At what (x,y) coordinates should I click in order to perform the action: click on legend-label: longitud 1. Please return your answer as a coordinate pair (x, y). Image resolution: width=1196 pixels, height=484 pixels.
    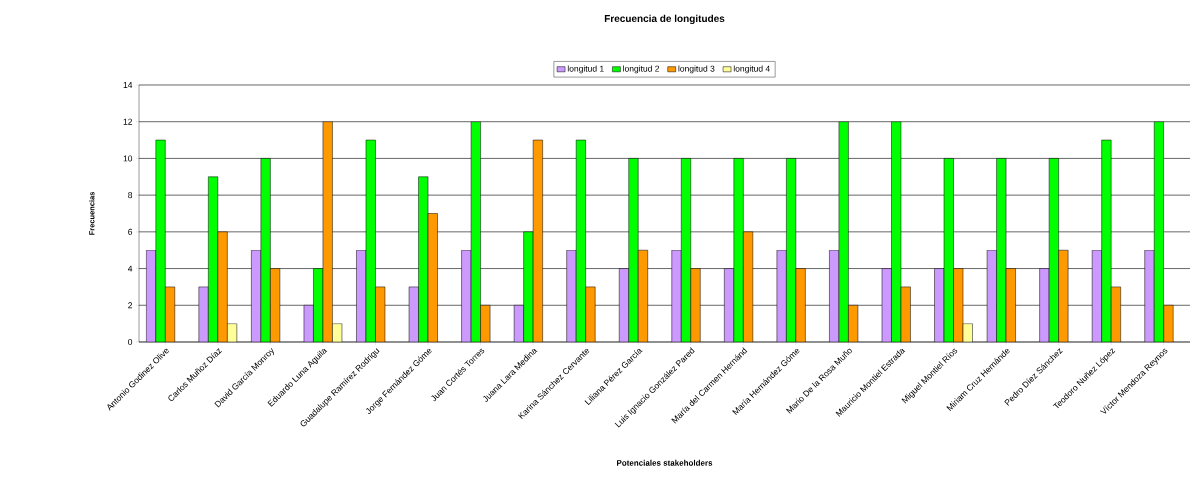
    Looking at the image, I should click on (585, 69).